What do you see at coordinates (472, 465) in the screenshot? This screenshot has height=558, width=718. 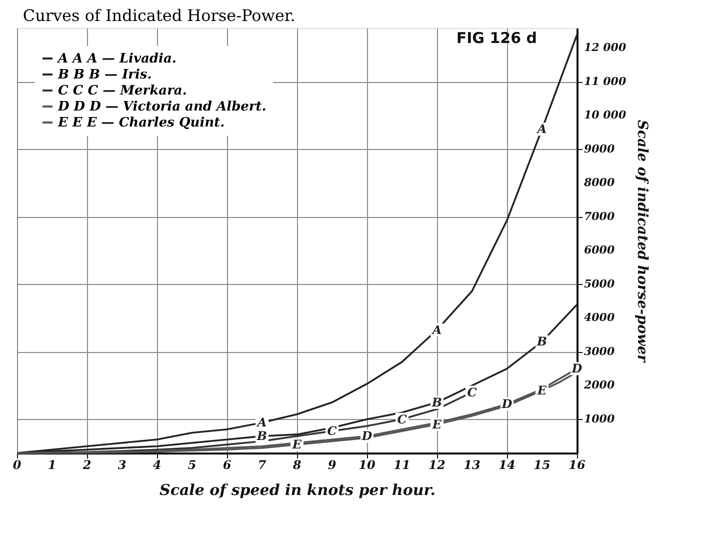 I see `x-tick-label: 13` at bounding box center [472, 465].